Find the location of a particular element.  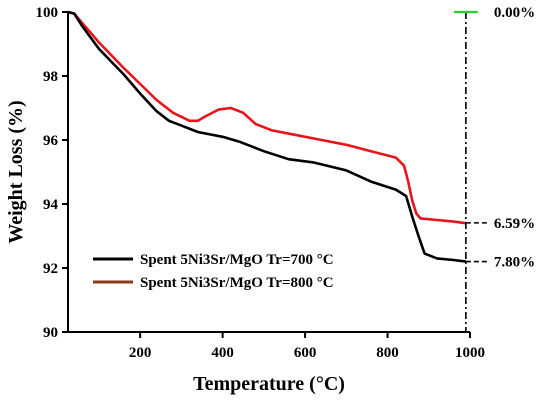

x-tick-label: 600 is located at coordinates (305, 353).